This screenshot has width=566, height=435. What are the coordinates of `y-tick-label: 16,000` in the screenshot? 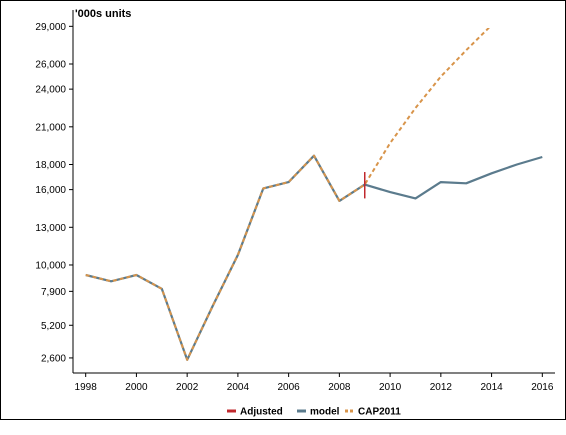 It's located at (50, 190).